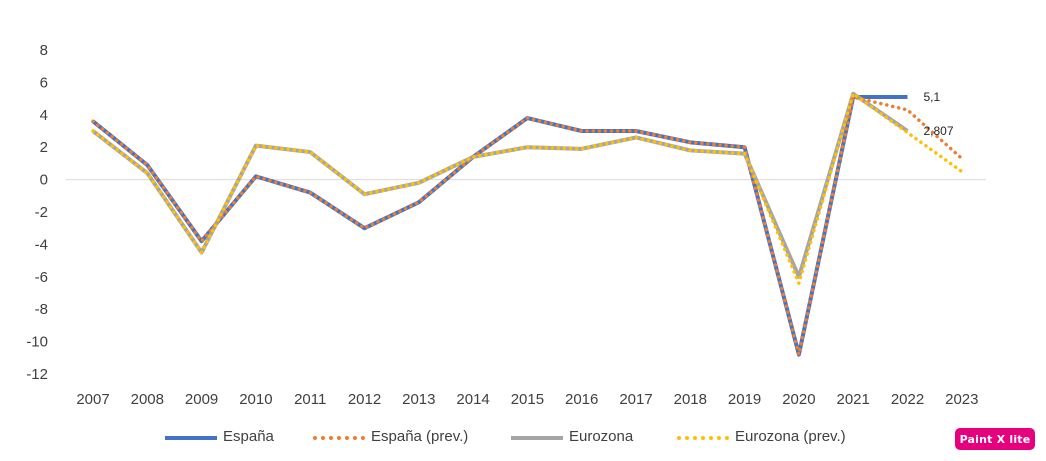 The image size is (1046, 461). Describe the element at coordinates (907, 399) in the screenshot. I see `x-tick-label: 2022` at that location.